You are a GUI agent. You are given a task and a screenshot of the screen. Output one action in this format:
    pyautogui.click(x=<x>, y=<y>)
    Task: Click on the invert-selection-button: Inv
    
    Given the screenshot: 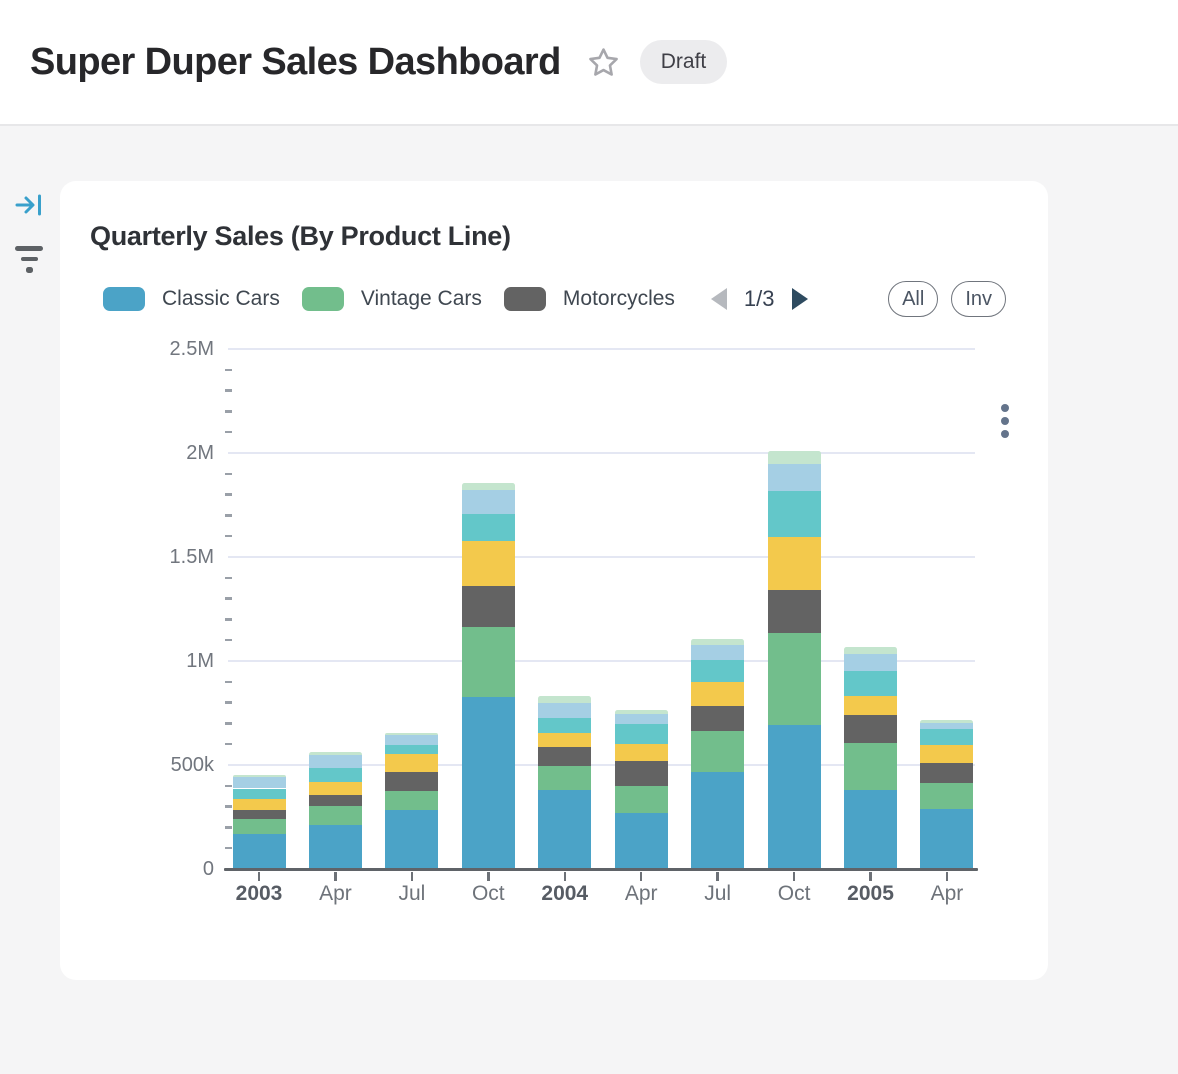 What is the action you would take?
    pyautogui.click(x=978, y=299)
    